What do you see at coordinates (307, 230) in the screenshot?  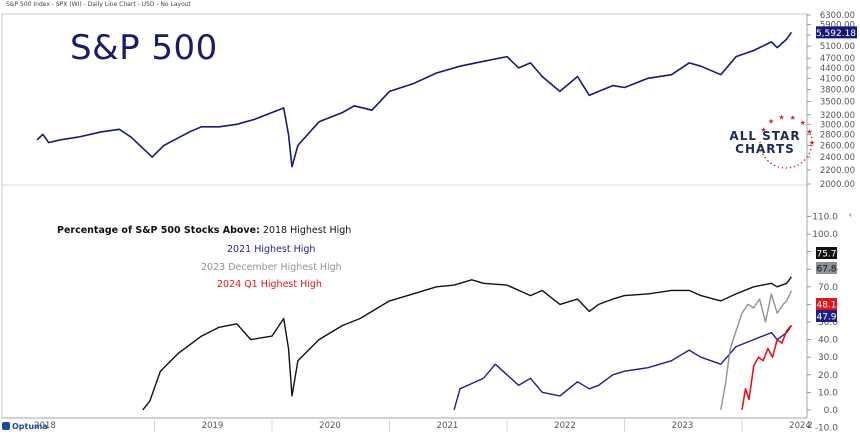 I see `legend-item-2018: 2018 Highest High` at bounding box center [307, 230].